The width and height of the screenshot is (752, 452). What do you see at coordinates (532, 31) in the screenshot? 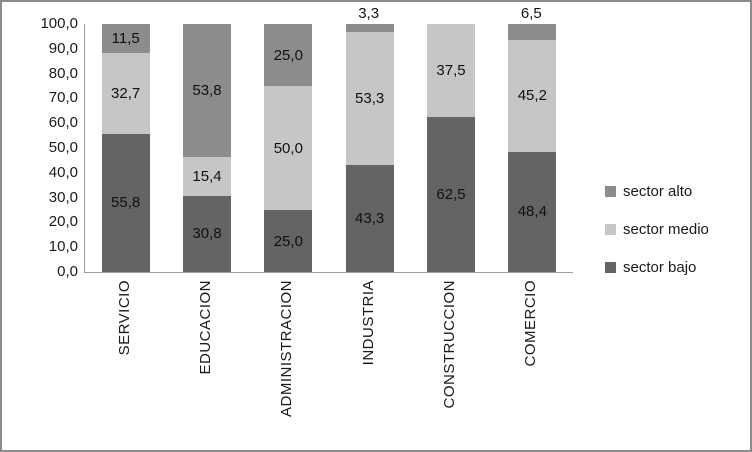
I see `segment-sector-alto-comercio` at bounding box center [532, 31].